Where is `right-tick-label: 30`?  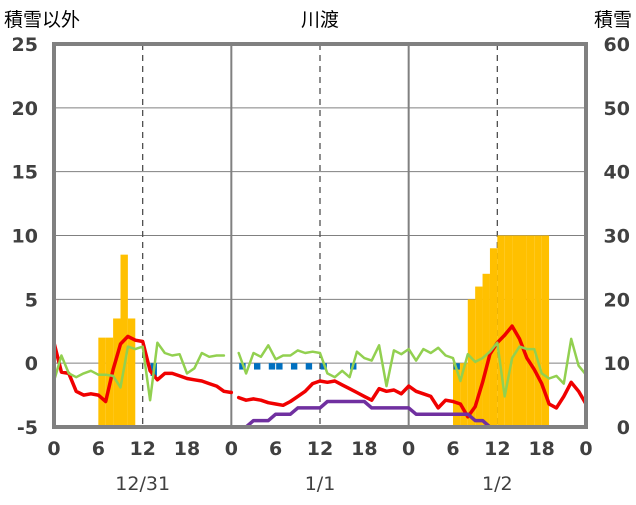
right-tick-label: 30 is located at coordinates (617, 237).